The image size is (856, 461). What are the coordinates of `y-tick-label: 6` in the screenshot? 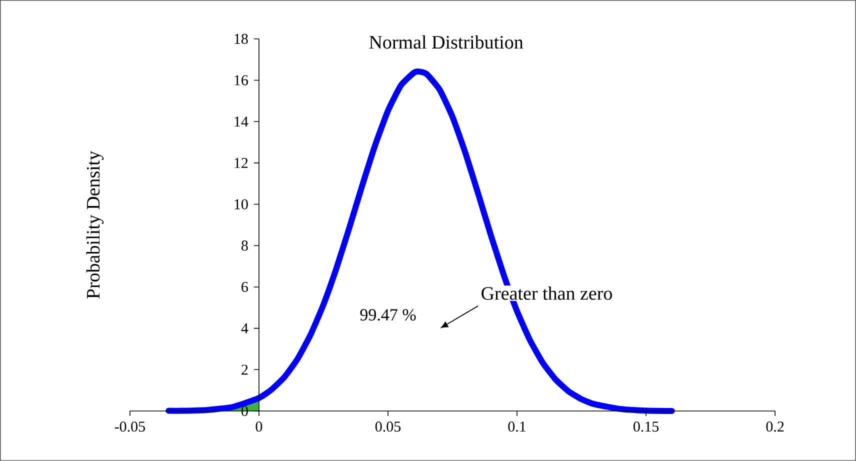 It's located at (245, 287).